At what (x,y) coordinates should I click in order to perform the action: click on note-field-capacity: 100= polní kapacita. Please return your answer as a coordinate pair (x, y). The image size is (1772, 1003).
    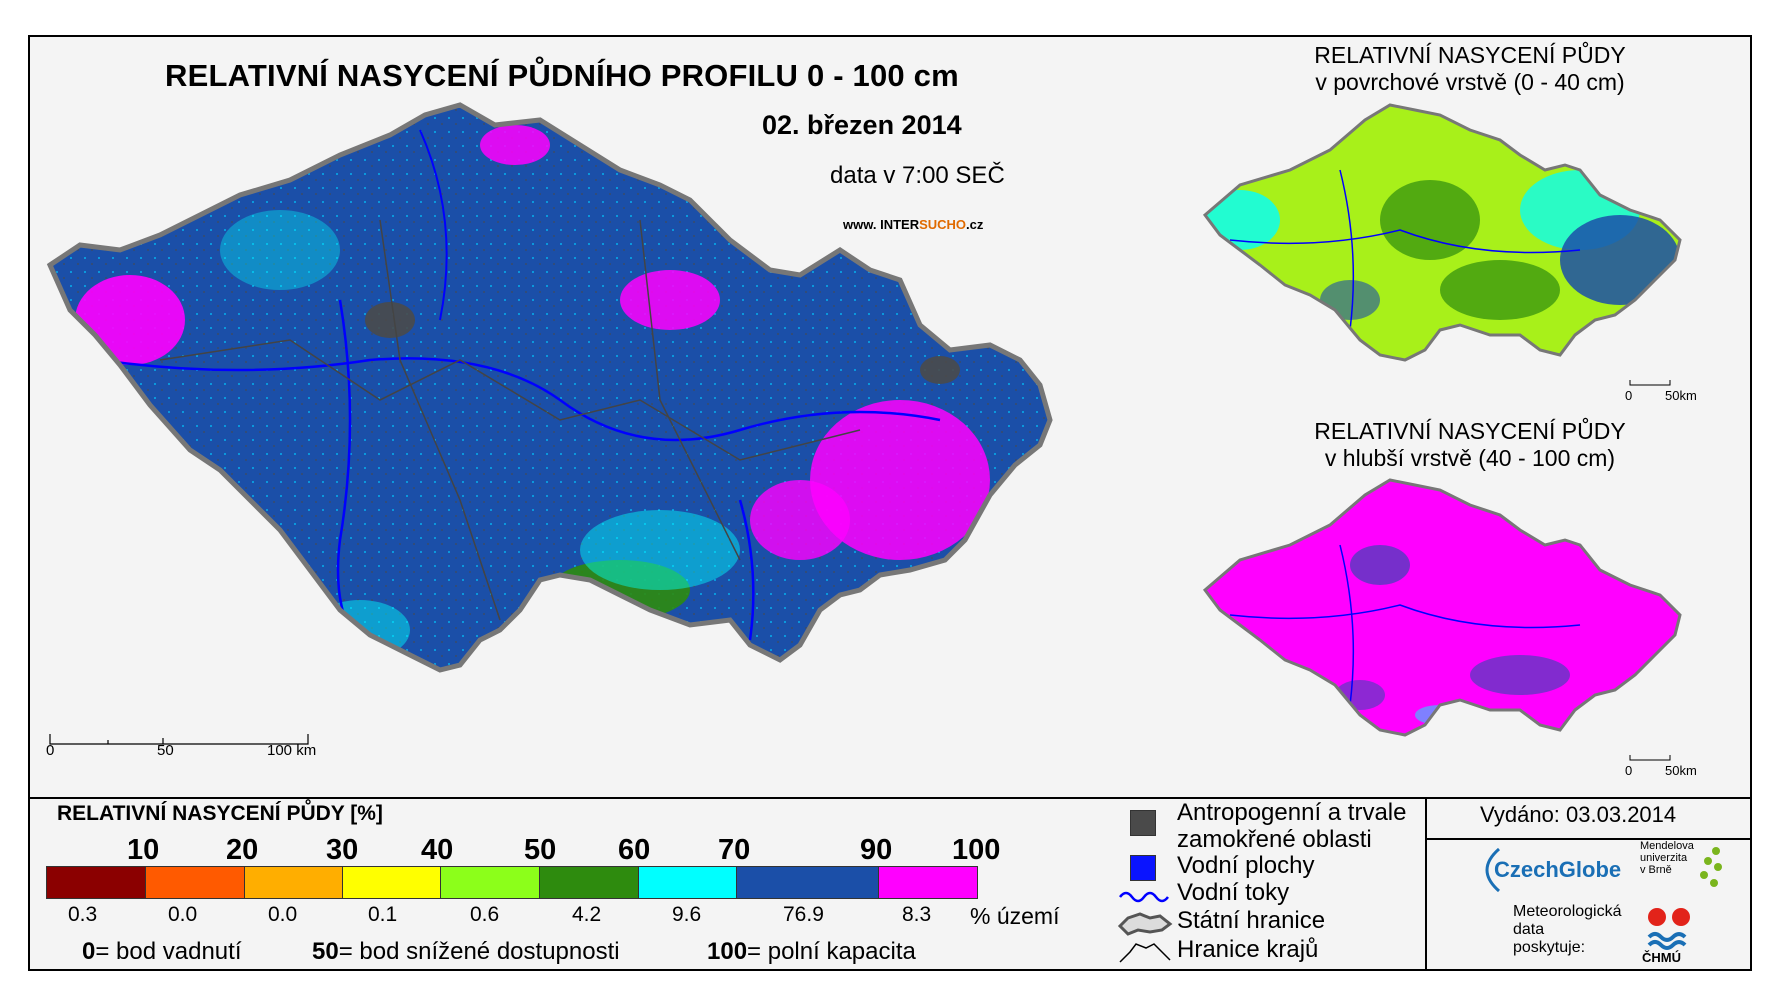
    Looking at the image, I should click on (811, 951).